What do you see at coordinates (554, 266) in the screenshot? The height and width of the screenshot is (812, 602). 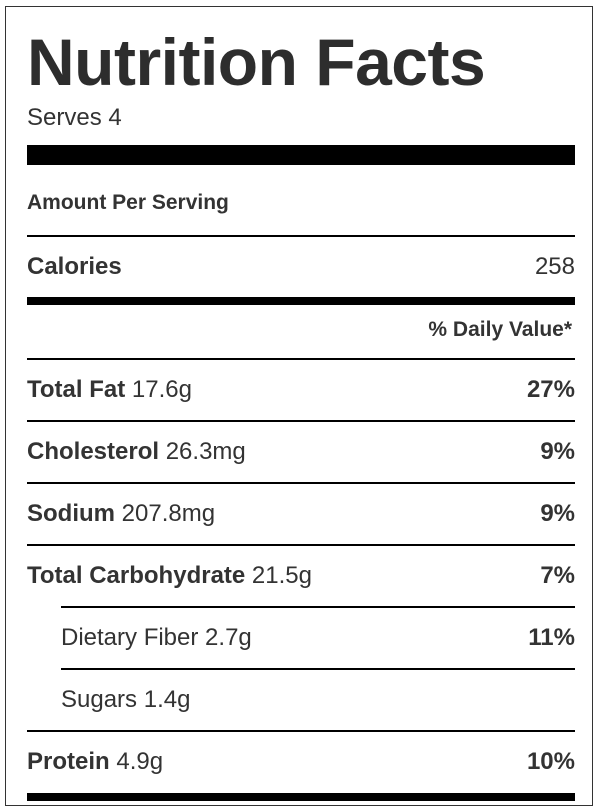 I see `calories-value: 258` at bounding box center [554, 266].